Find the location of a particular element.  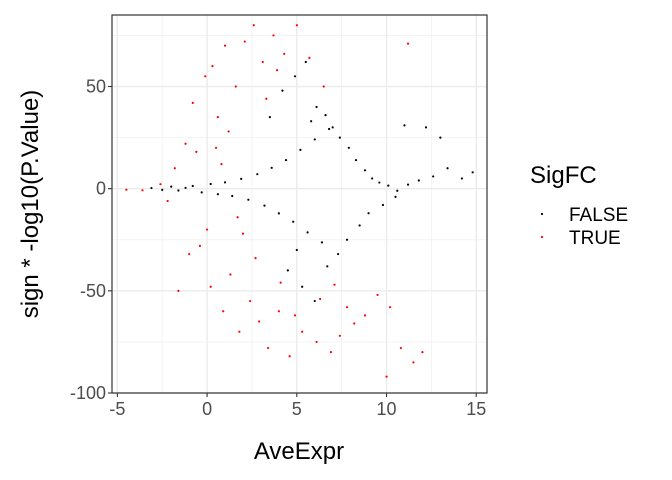

x-tick-label: 15 is located at coordinates (476, 409).